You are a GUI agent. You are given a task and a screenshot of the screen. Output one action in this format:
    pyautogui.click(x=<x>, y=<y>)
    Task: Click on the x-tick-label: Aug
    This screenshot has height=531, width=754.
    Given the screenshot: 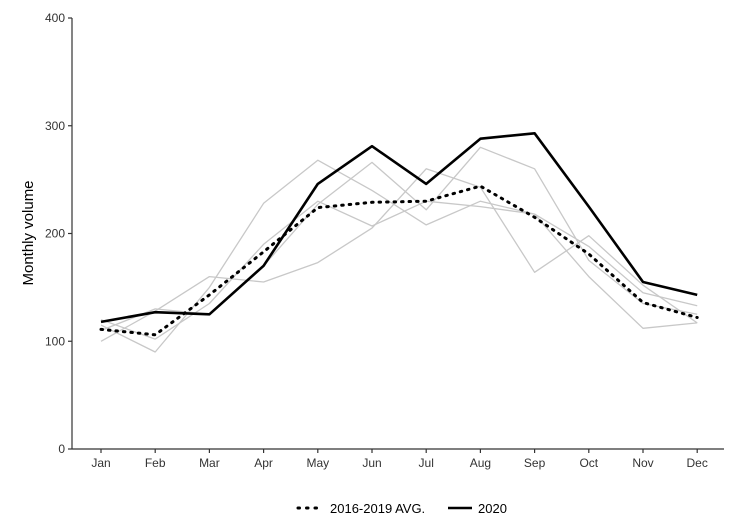 What is the action you would take?
    pyautogui.click(x=480, y=463)
    